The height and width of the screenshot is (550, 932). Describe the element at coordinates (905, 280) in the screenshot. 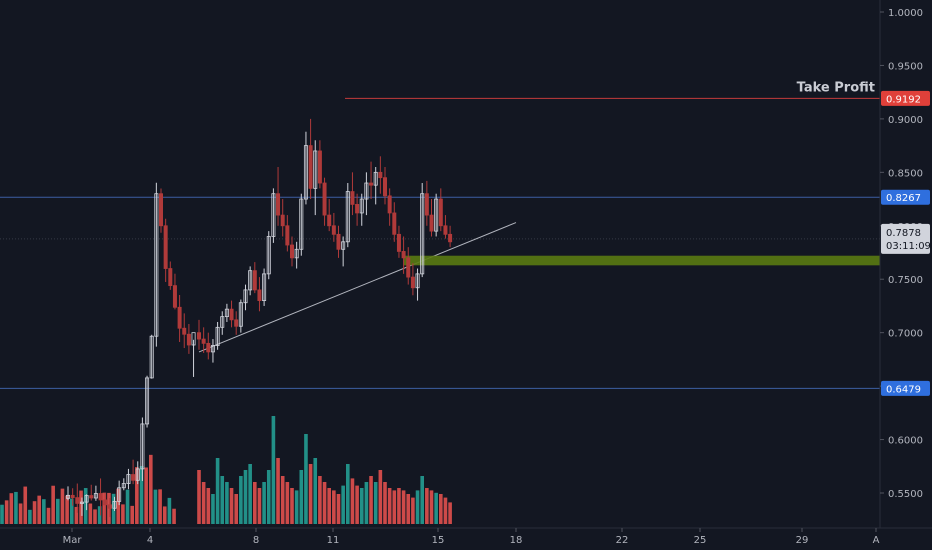

I see `y-tick-label: 0.7500` at that location.